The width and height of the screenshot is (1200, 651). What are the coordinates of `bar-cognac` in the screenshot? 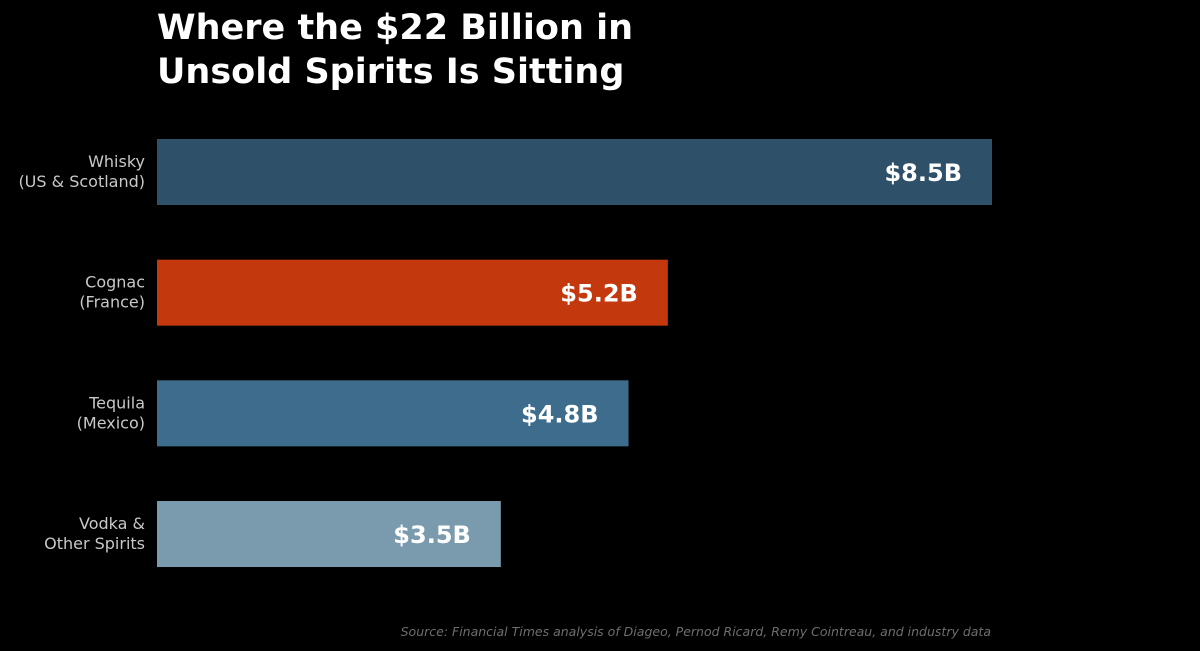 It's located at (412, 292).